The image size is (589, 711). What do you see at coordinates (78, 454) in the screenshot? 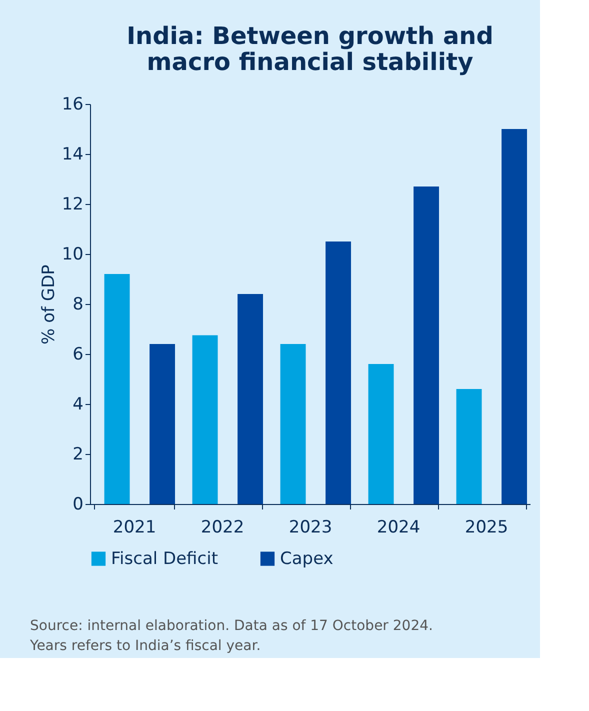
I see `y-tick-label: 2` at bounding box center [78, 454].